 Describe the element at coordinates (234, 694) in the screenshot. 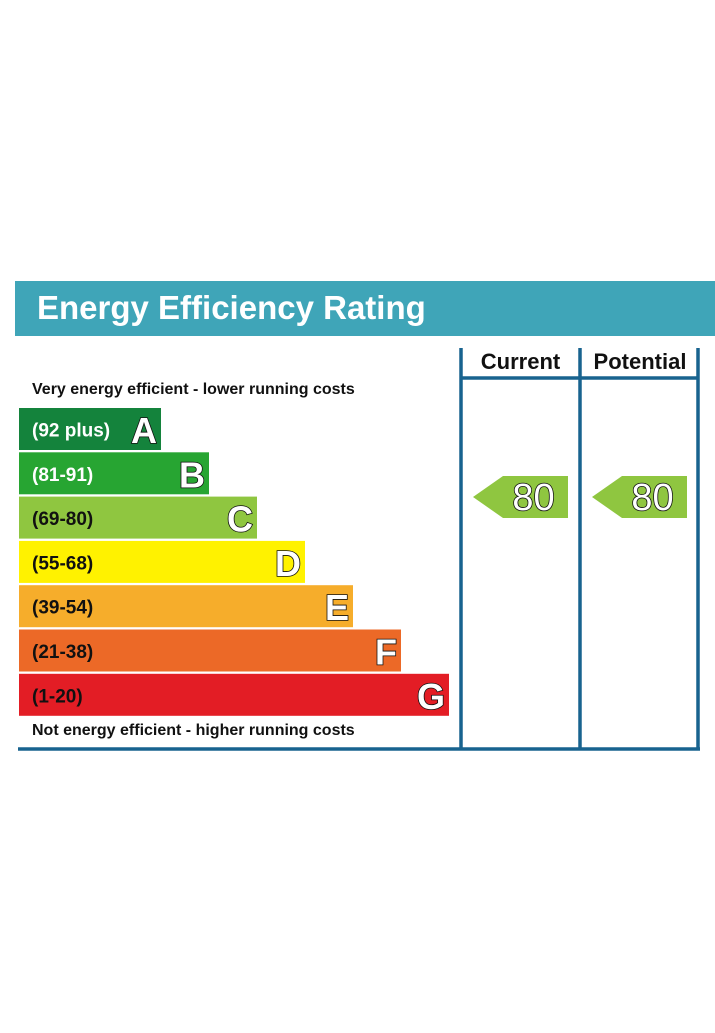

I see `band-bar-g` at that location.